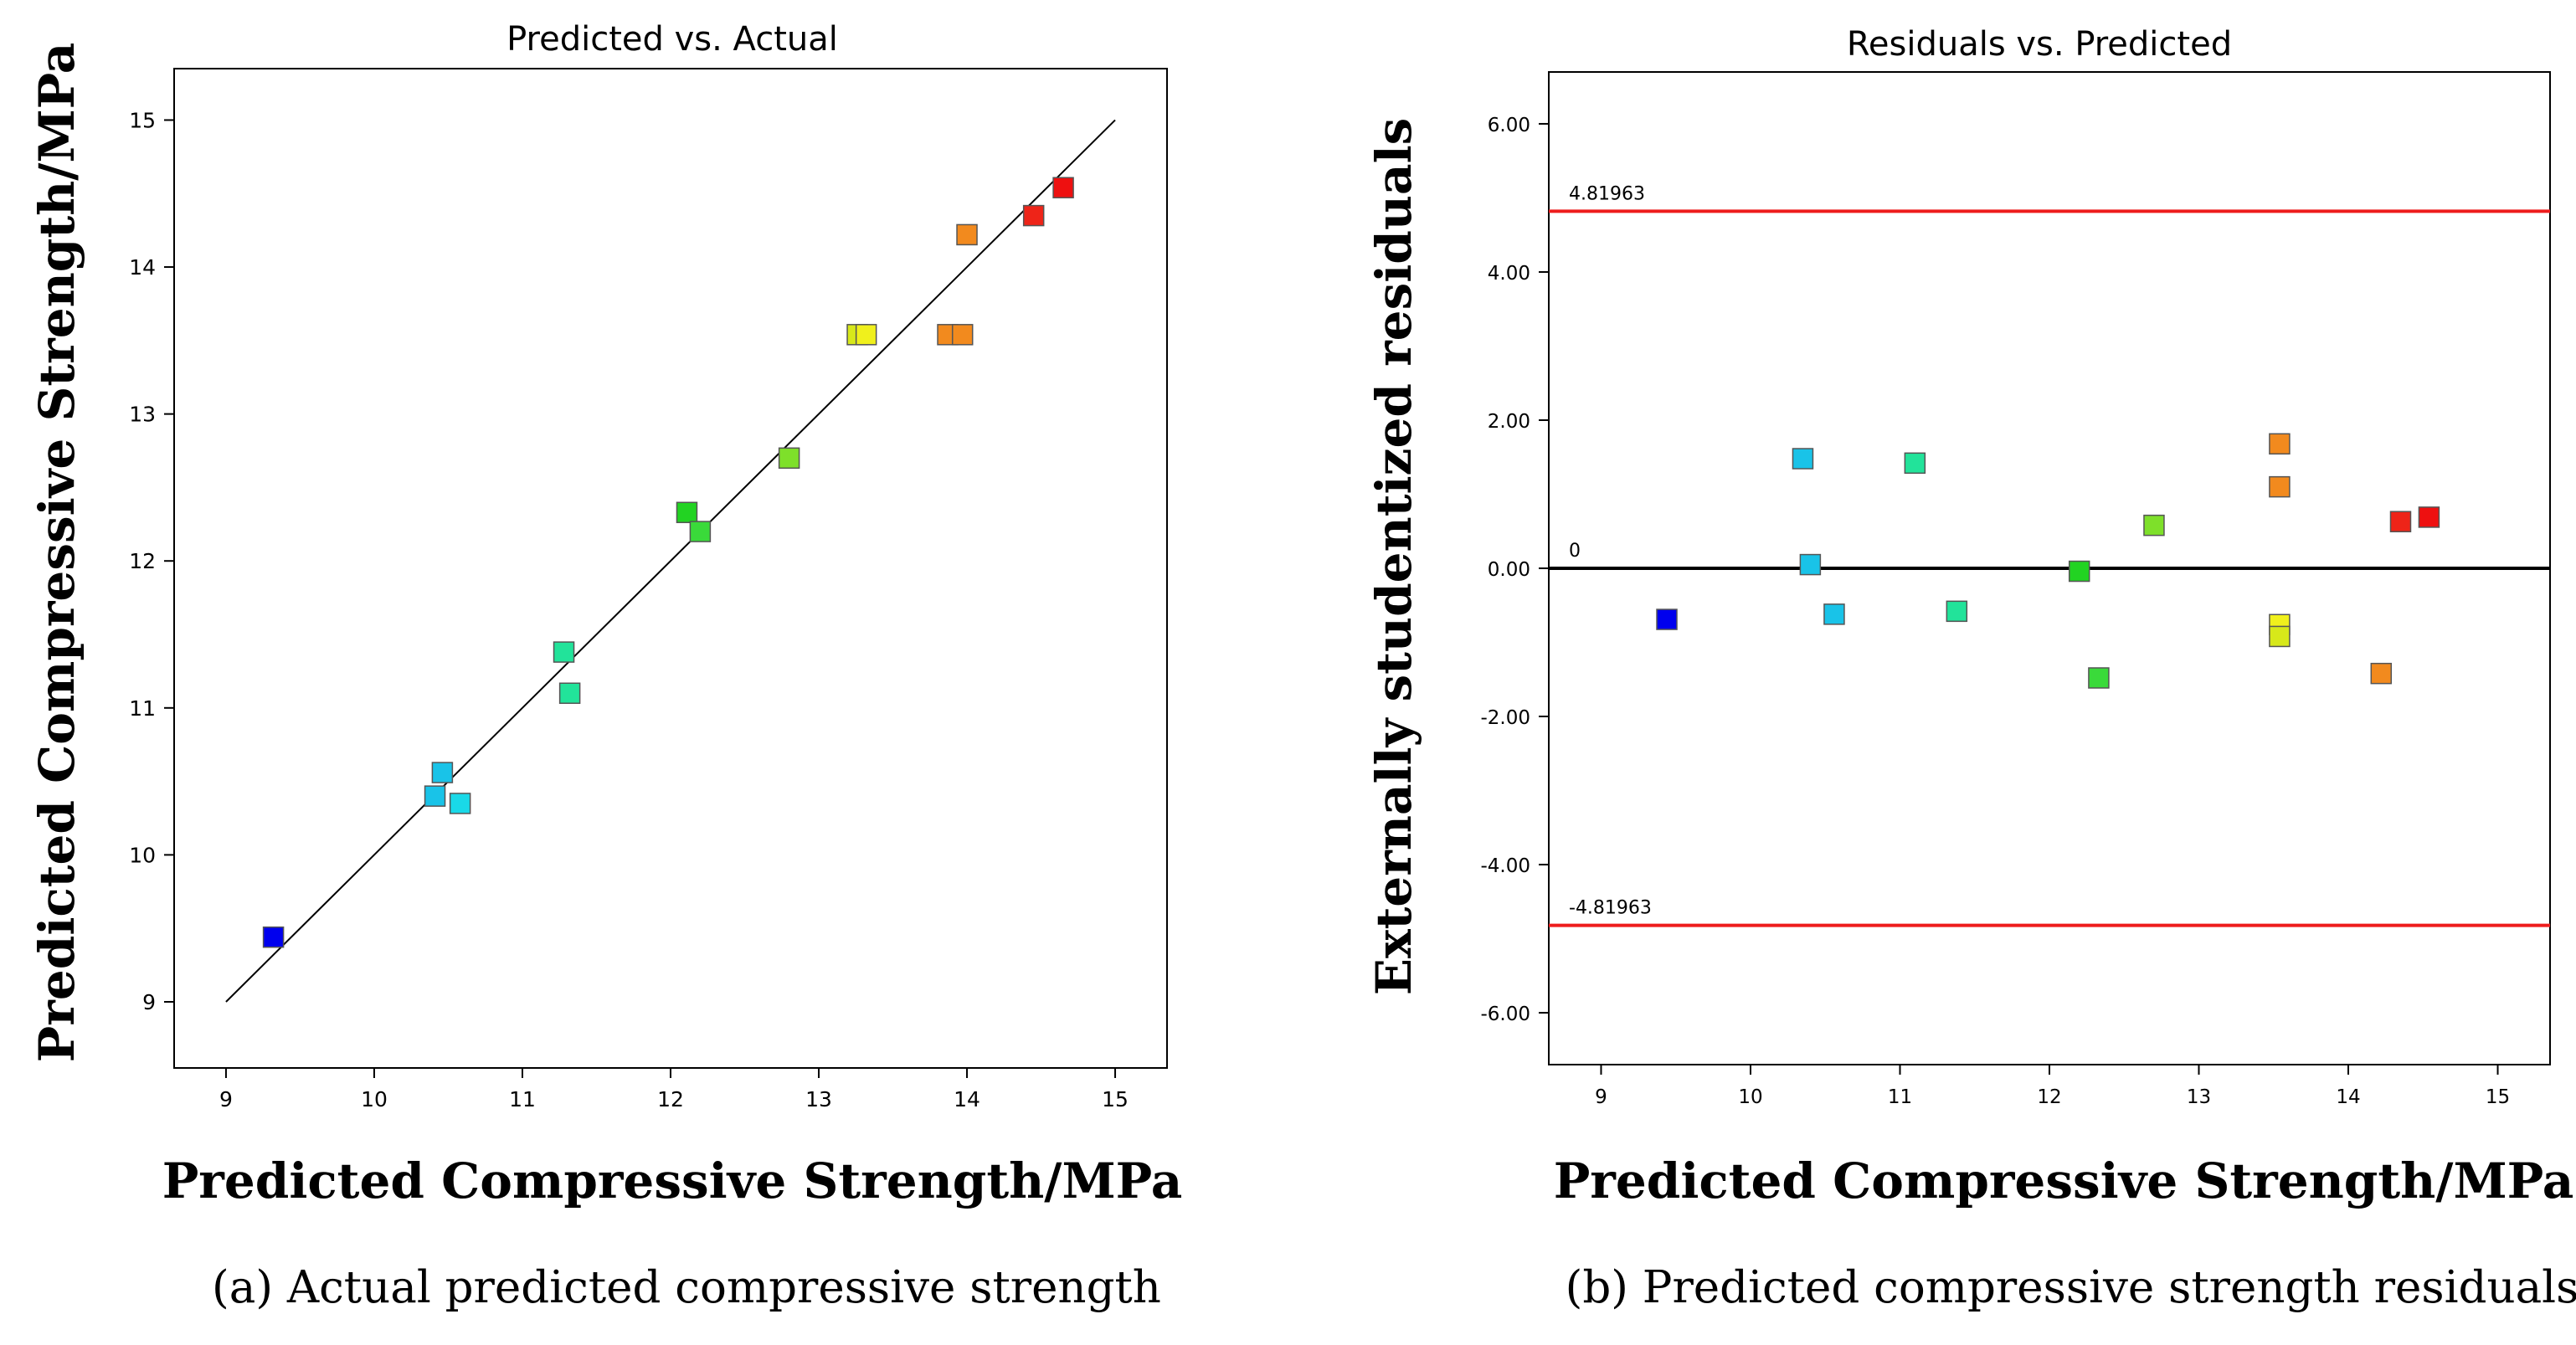  Describe the element at coordinates (1509, 422) in the screenshot. I see `y-tick-label: 2.00` at that location.